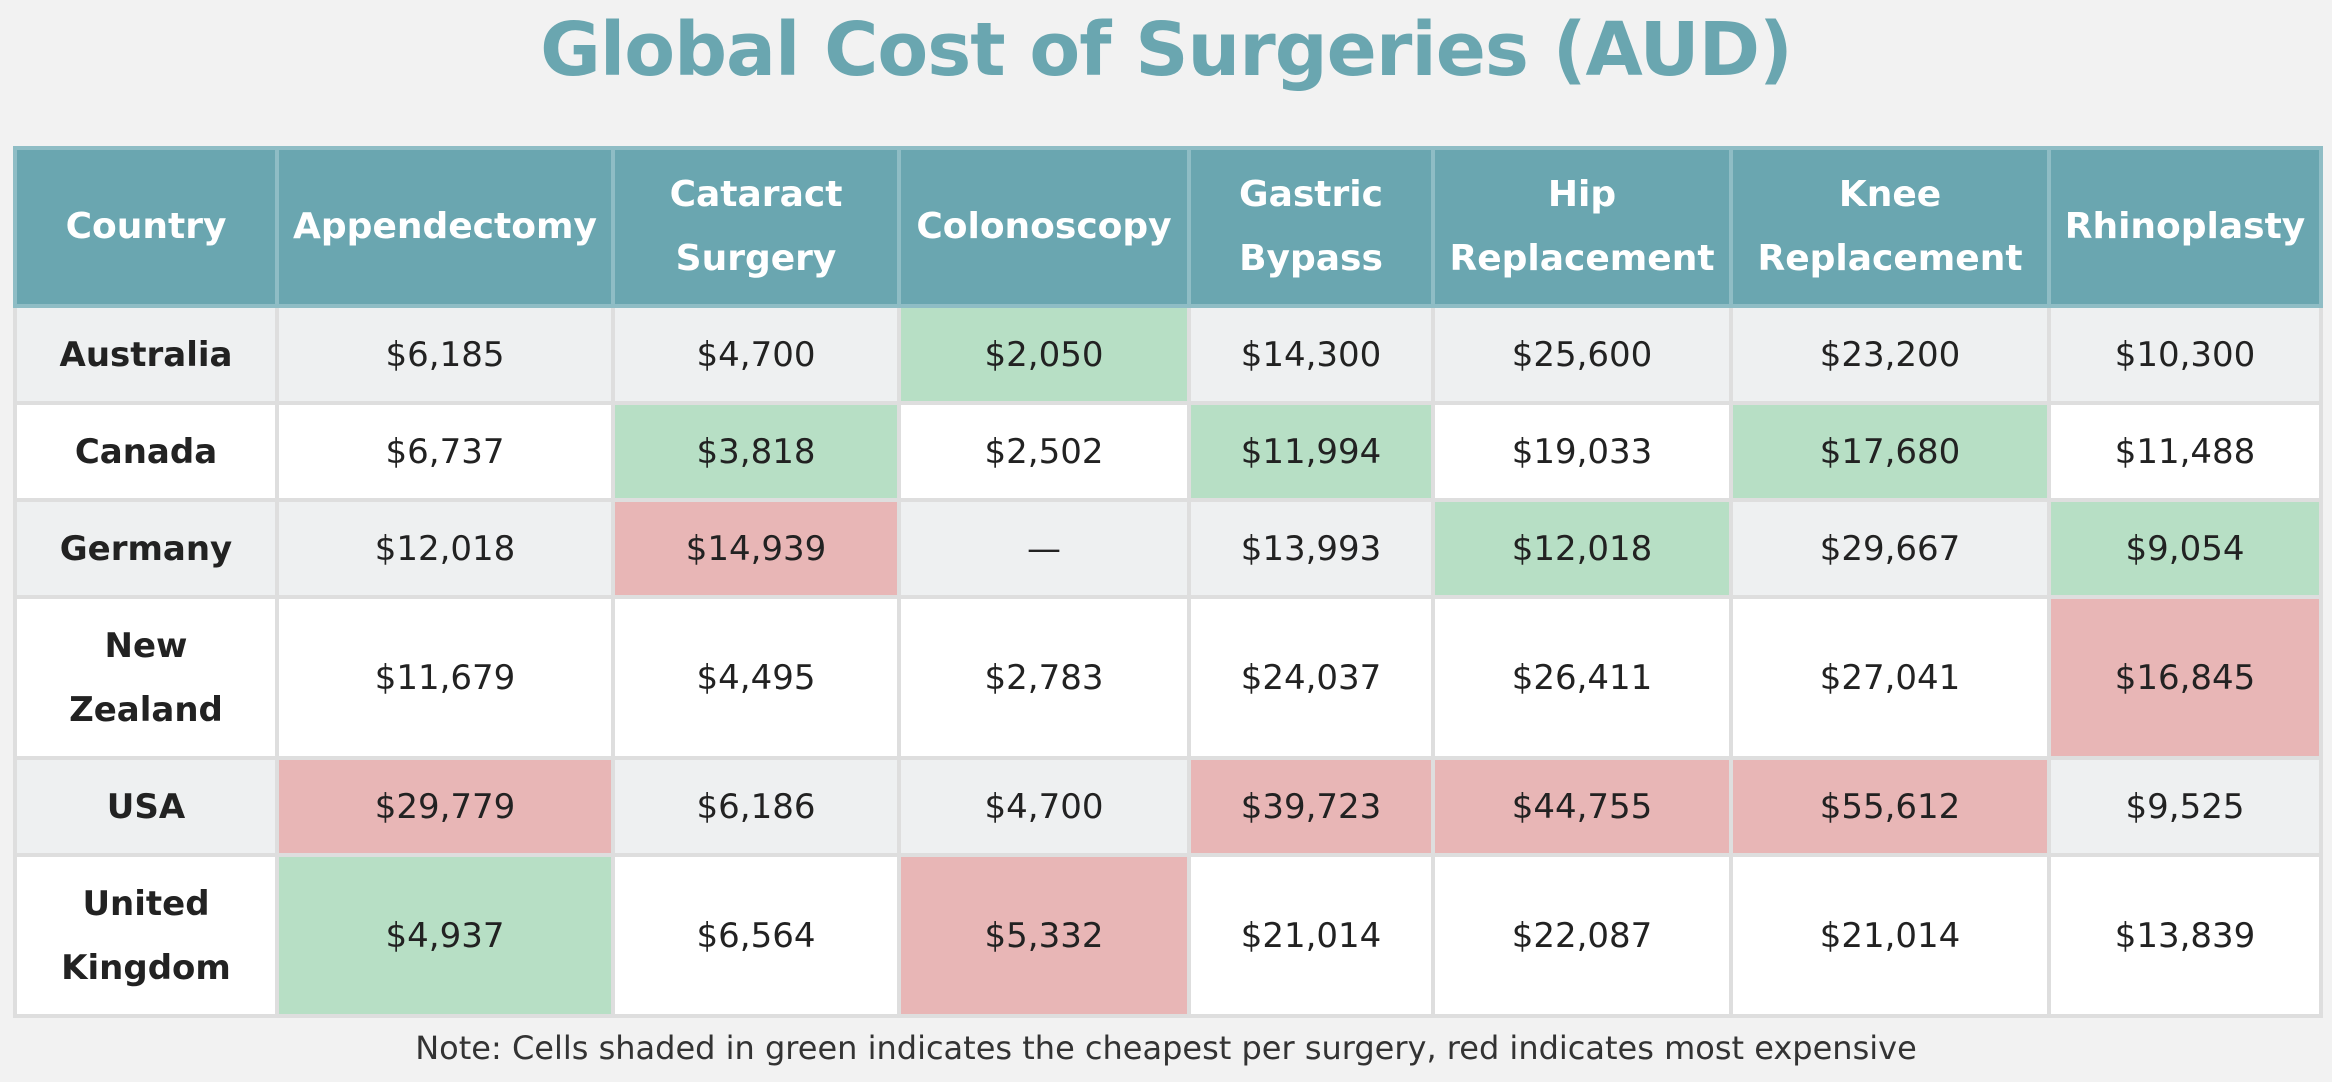  Describe the element at coordinates (445, 354) in the screenshot. I see `cost-cell-appendectomy: $6,185` at that location.